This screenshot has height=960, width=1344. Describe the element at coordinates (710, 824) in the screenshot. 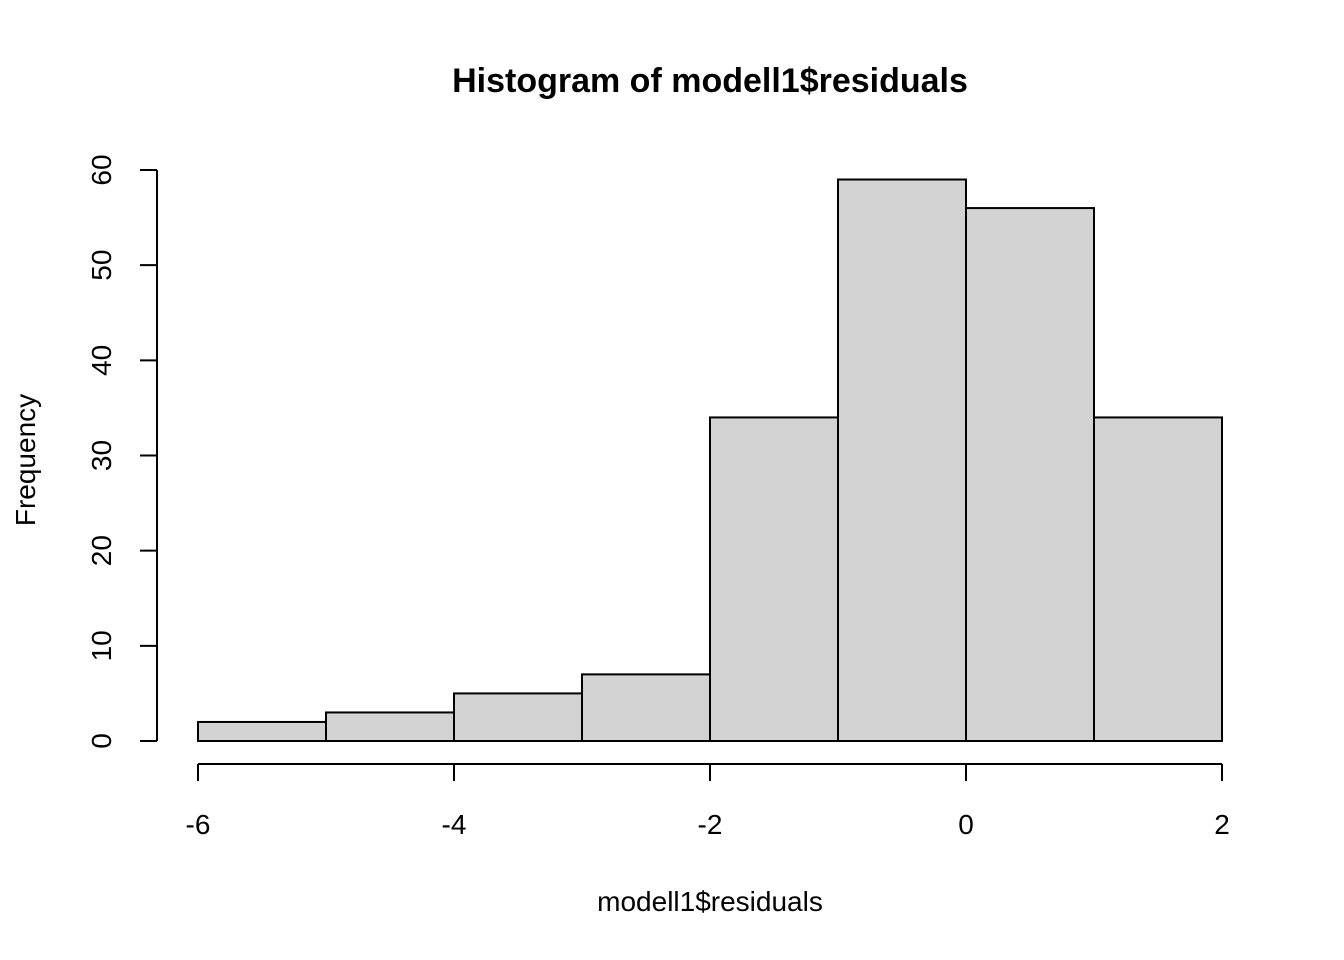

I see `x-tick-label--2: -2` at that location.